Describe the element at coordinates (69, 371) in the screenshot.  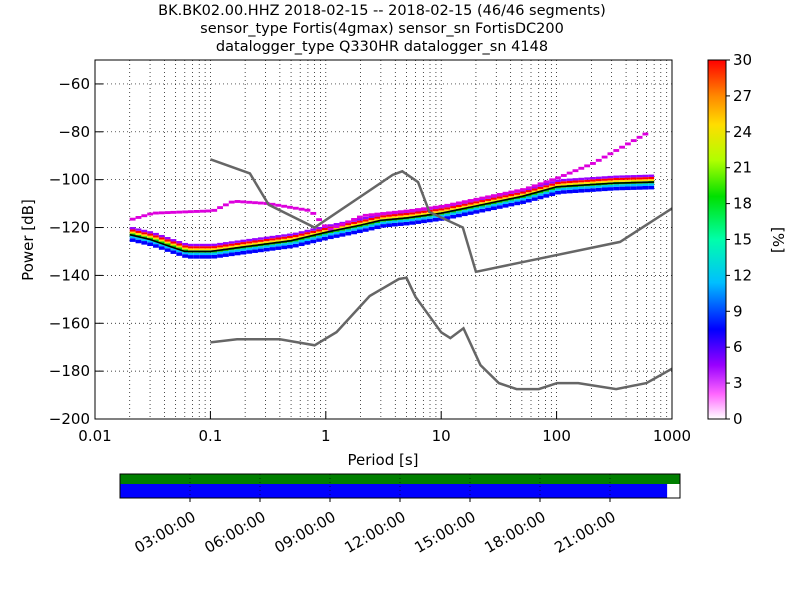
I see `y-tick-label: −180` at that location.